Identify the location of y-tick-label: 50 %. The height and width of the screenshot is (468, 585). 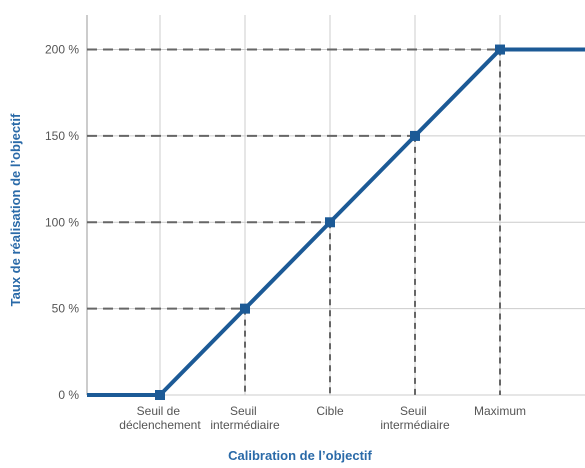
(66, 309).